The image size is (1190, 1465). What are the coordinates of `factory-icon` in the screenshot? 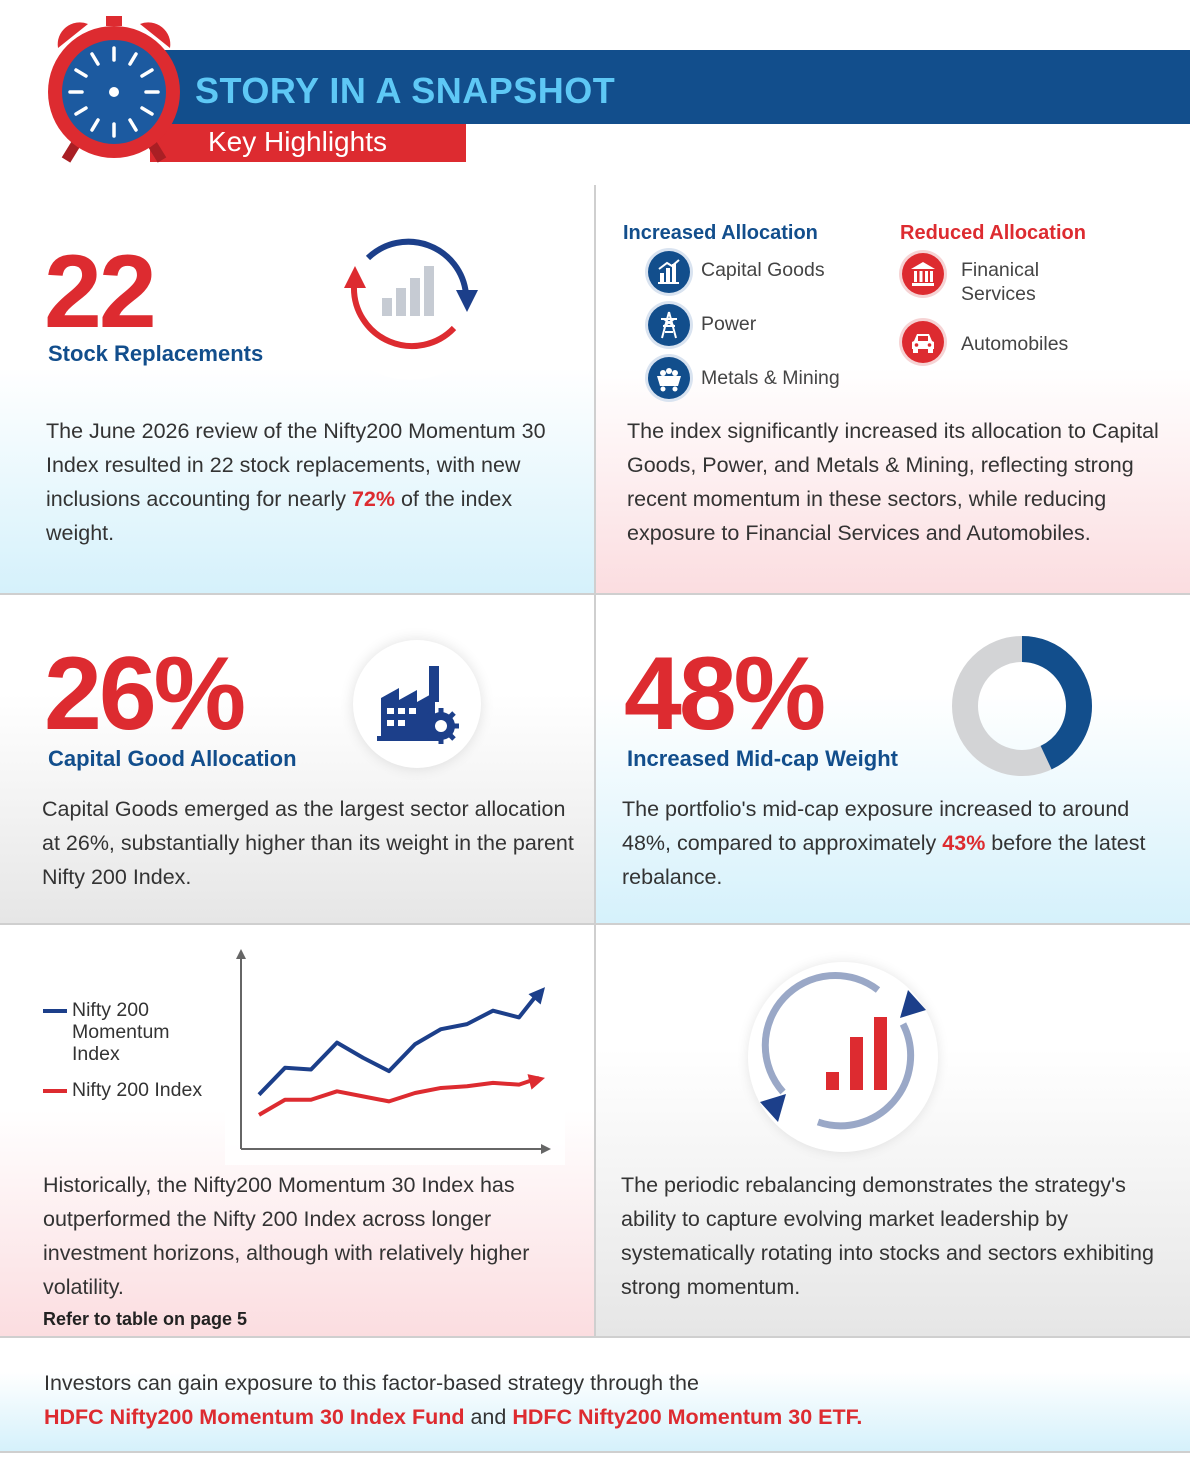 It's located at (418, 705).